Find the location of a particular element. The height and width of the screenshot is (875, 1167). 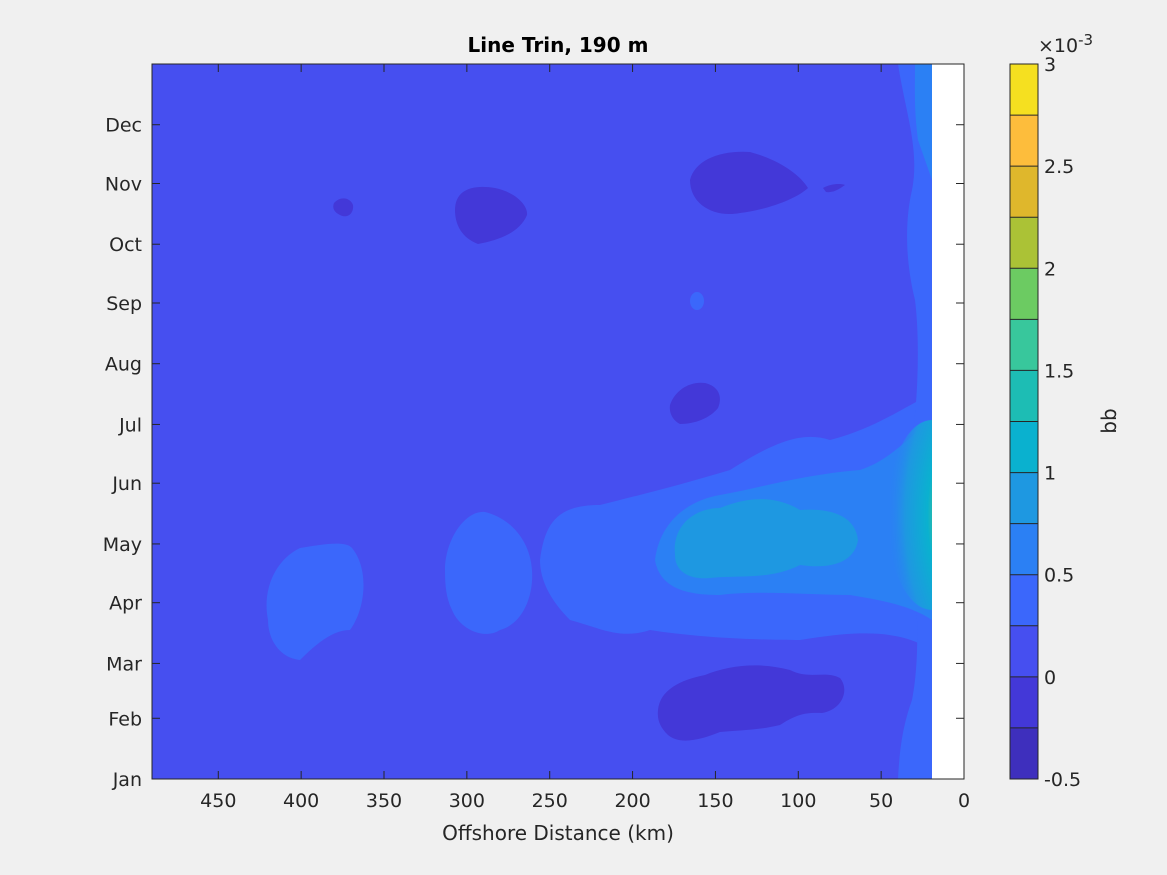

colorbar-exponent: ×10⁻³ is located at coordinates (1065, 44).